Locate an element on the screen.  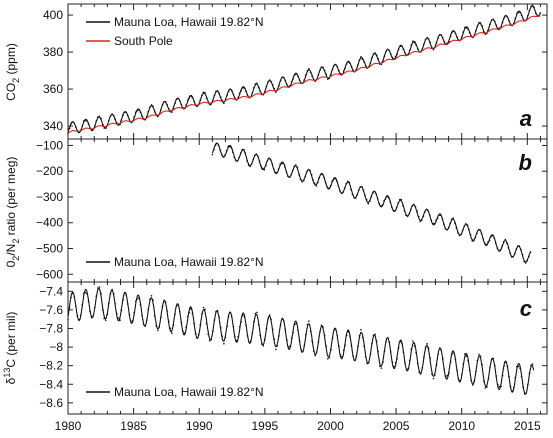
co2-label-subscript: 2 is located at coordinates (16, 80).